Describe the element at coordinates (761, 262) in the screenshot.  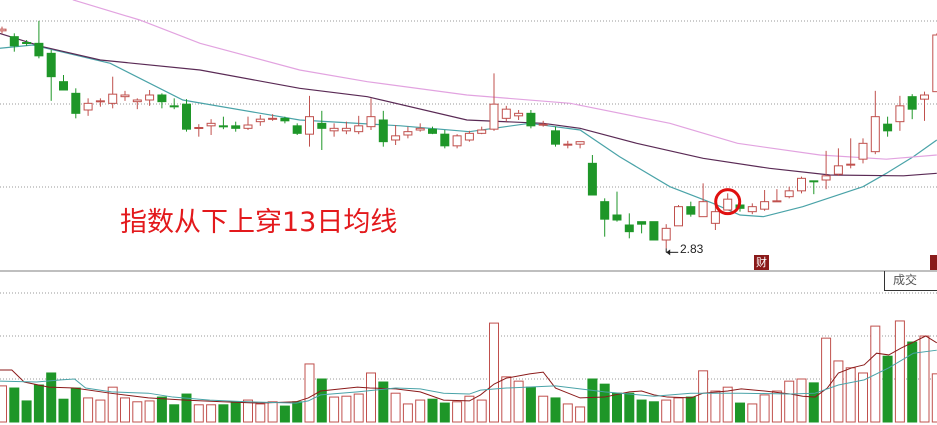
I see `finance-badge: 财` at that location.